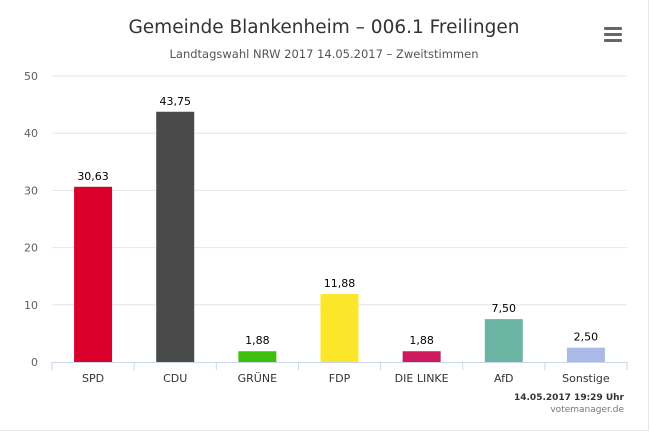 The image size is (650, 432). Describe the element at coordinates (586, 337) in the screenshot. I see `data-label: 2,50` at that location.